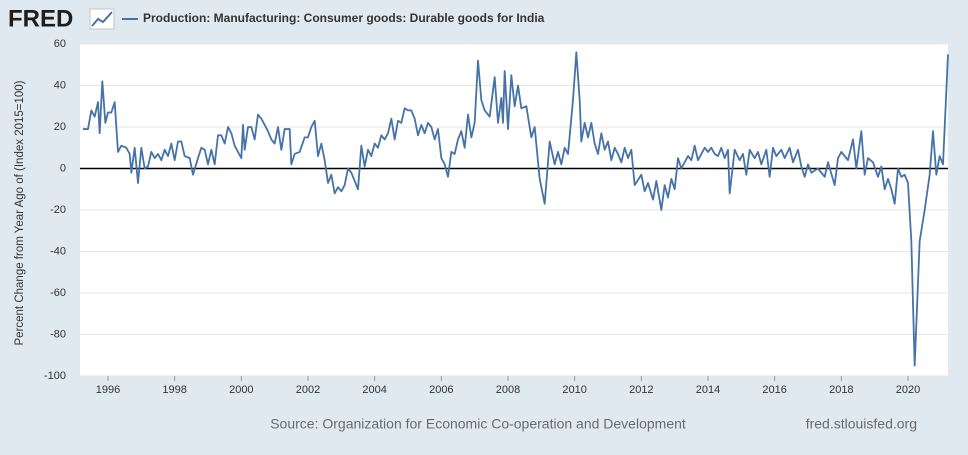 The image size is (968, 455). What do you see at coordinates (60, 44) in the screenshot?
I see `y-tick-label: 60` at bounding box center [60, 44].